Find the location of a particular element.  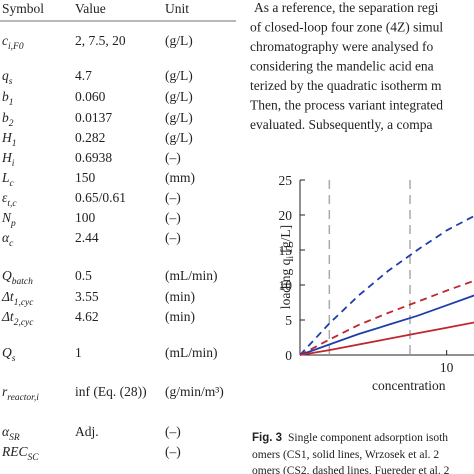

value: inf (Eq. (28)) is located at coordinates (111, 391).